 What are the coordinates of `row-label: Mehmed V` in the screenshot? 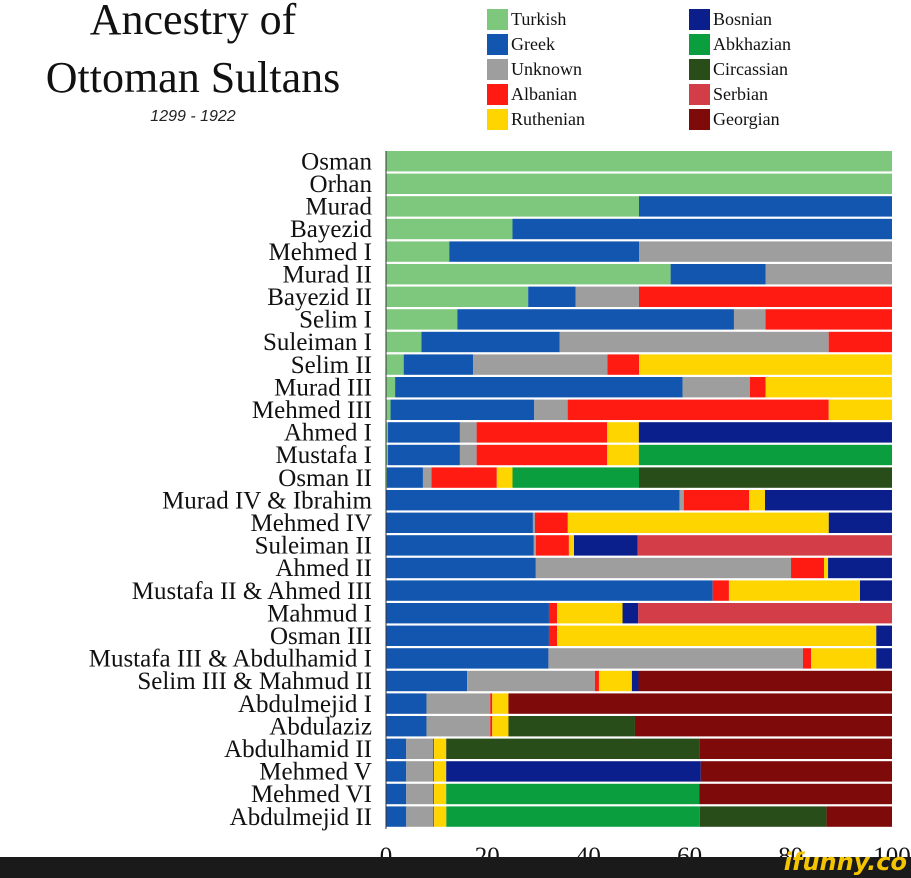 It's located at (315, 772).